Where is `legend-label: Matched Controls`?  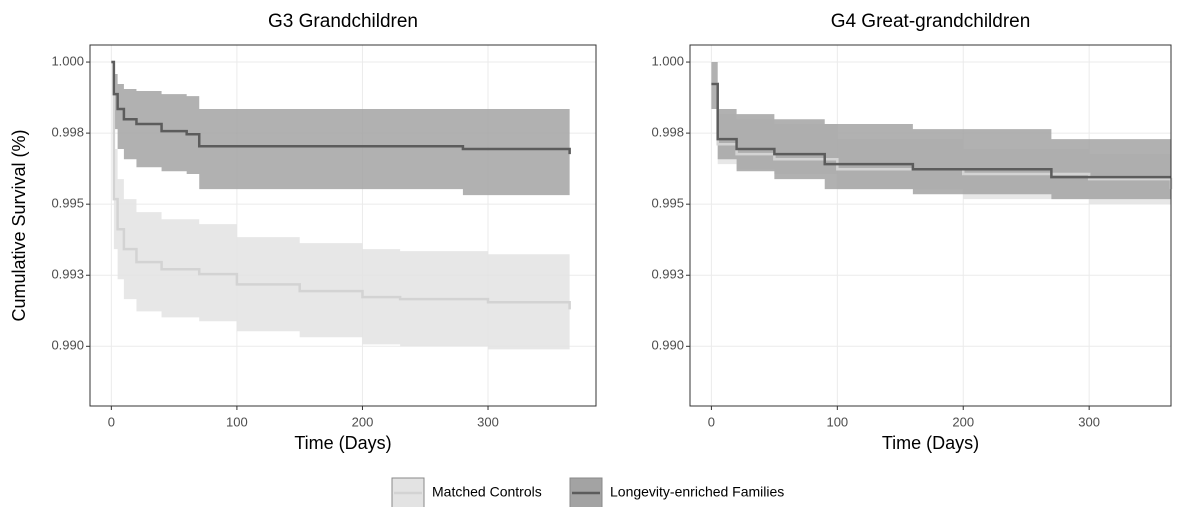
legend-label: Matched Controls is located at coordinates (487, 492).